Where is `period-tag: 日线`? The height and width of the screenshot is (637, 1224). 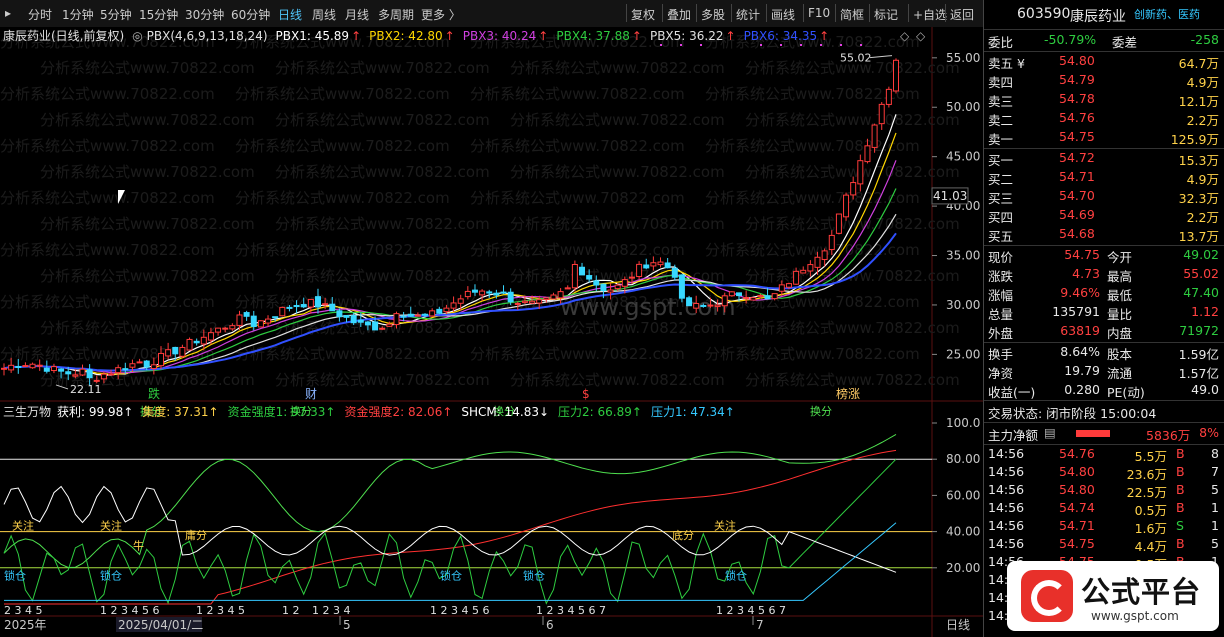
period-tag: 日线 is located at coordinates (958, 625).